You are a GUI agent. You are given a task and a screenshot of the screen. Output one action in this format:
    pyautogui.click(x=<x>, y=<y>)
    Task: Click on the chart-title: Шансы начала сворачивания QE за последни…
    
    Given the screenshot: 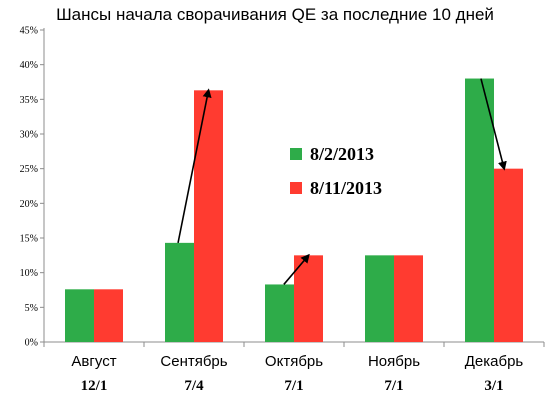 What is the action you would take?
    pyautogui.click(x=275, y=14)
    